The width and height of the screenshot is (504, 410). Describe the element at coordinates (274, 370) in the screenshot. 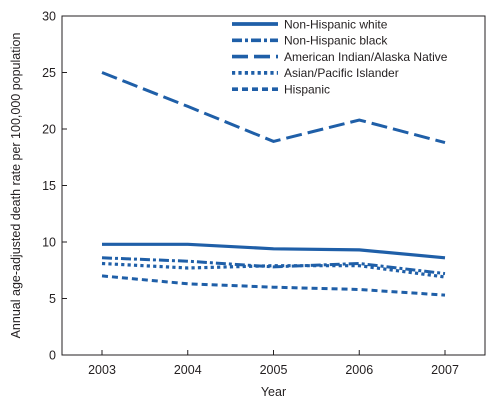

I see `x-tick-label: 2005` at that location.